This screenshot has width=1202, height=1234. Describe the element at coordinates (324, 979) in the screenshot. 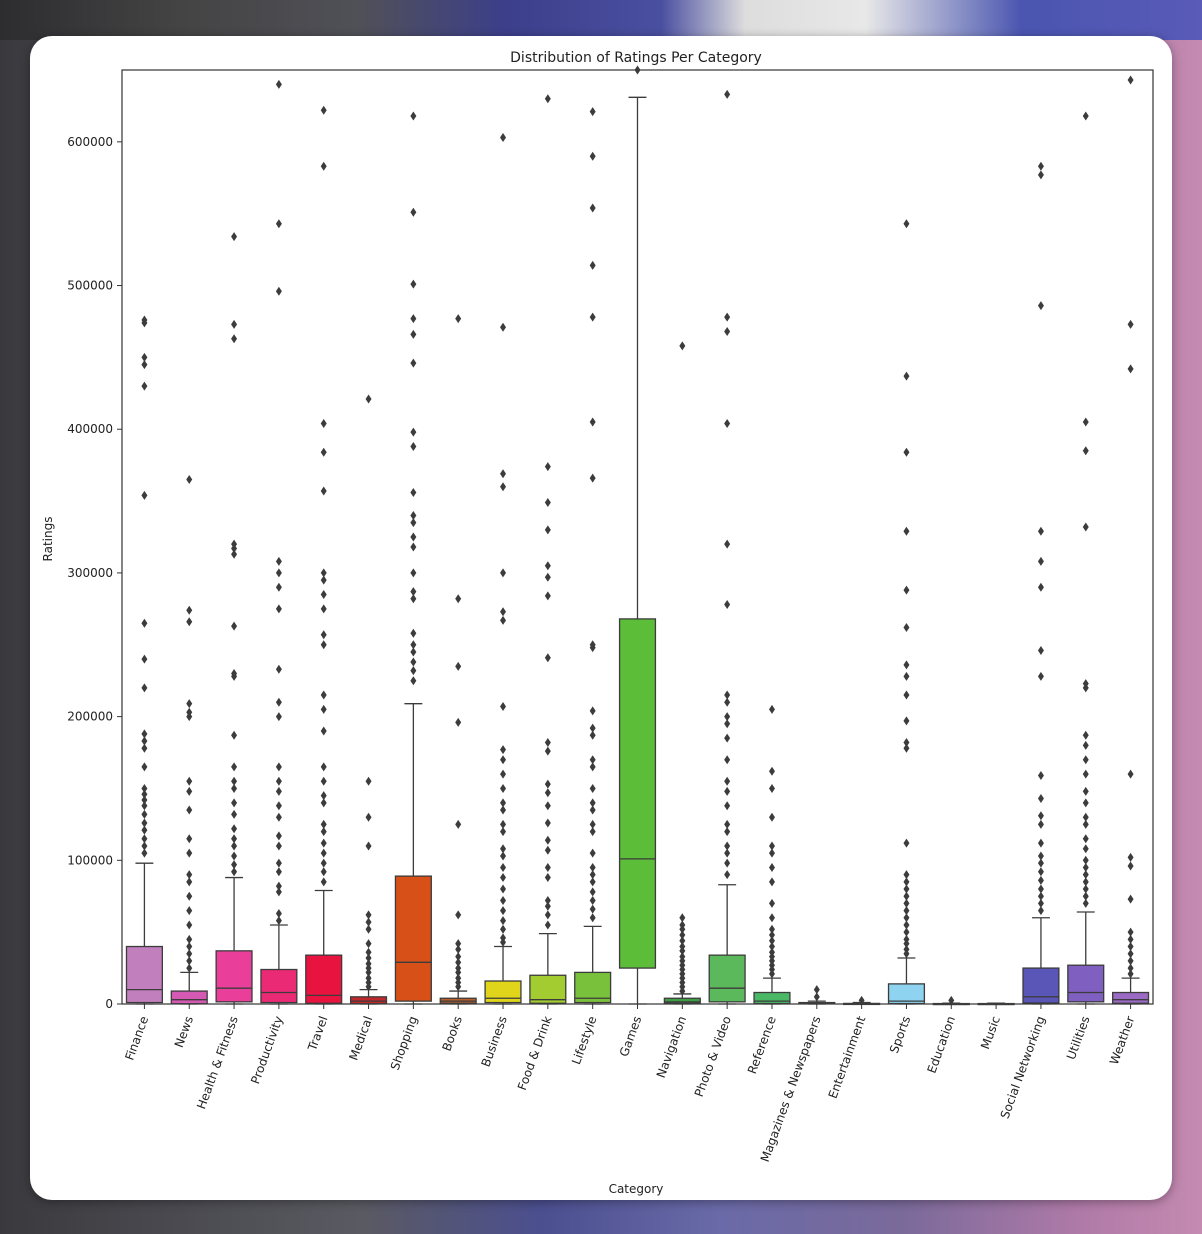

I see `box-travel` at that location.